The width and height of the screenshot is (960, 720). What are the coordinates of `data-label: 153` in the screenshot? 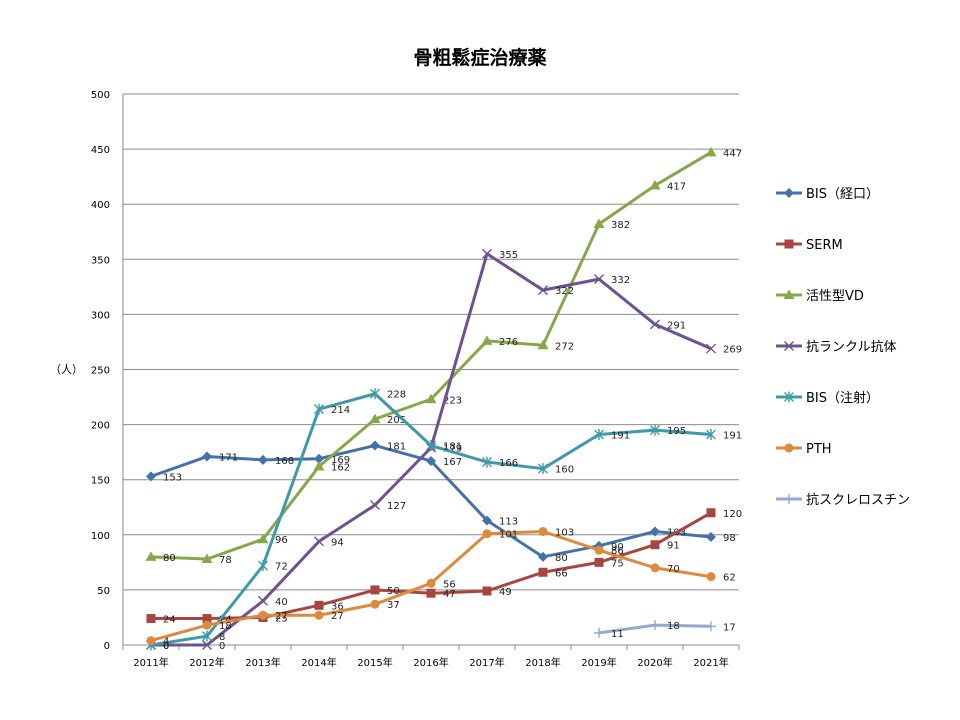 It's located at (172, 477).